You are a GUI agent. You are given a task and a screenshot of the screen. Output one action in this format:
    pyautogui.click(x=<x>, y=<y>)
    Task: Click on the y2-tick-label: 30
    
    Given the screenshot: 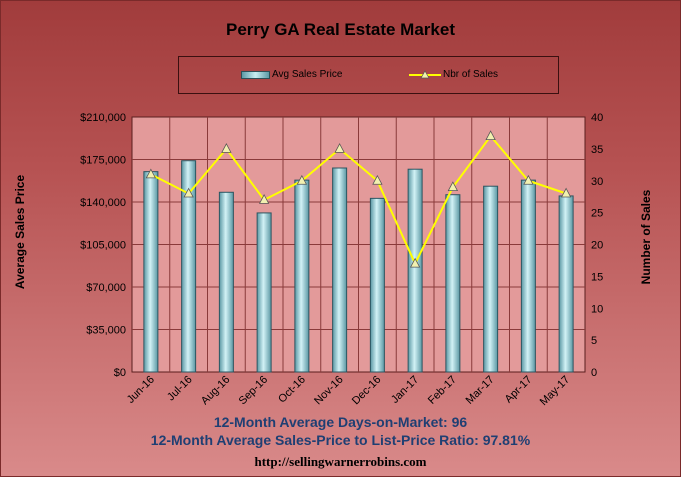 What is the action you would take?
    pyautogui.click(x=597, y=182)
    